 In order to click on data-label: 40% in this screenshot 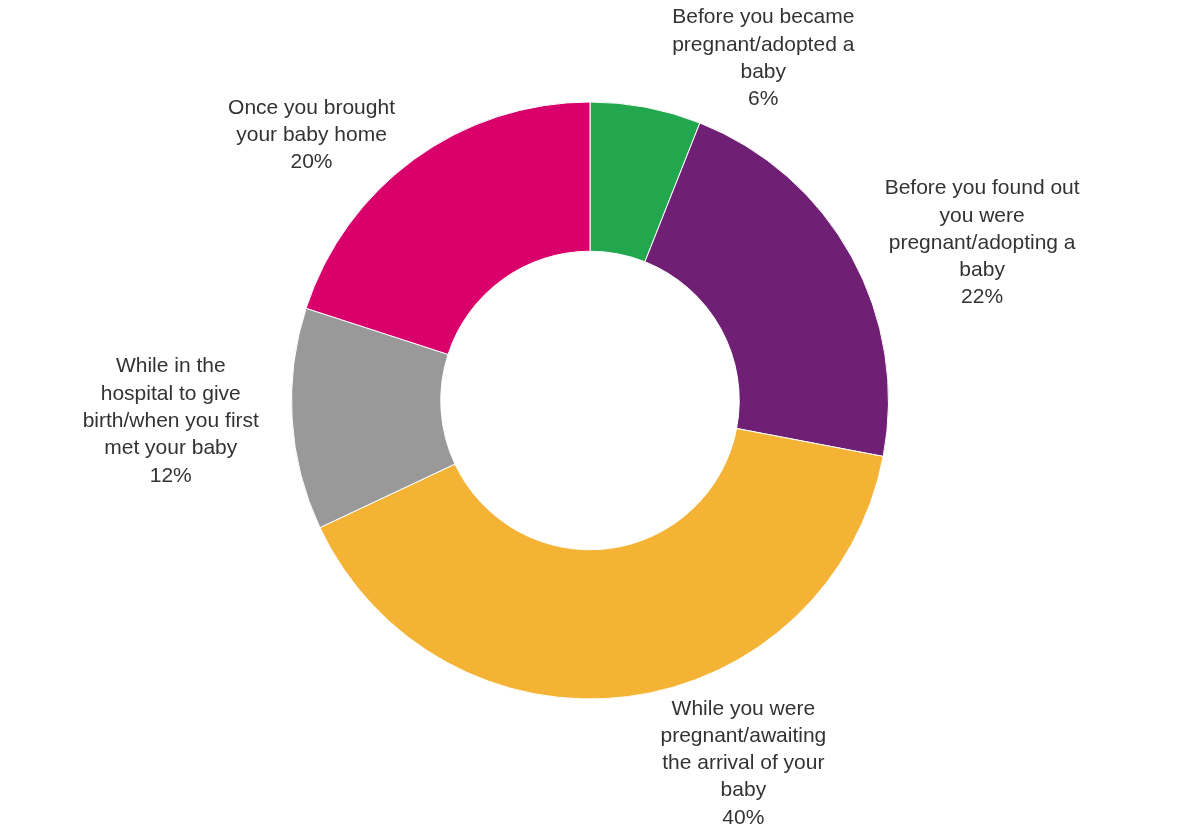, I will do `click(743, 816)`.